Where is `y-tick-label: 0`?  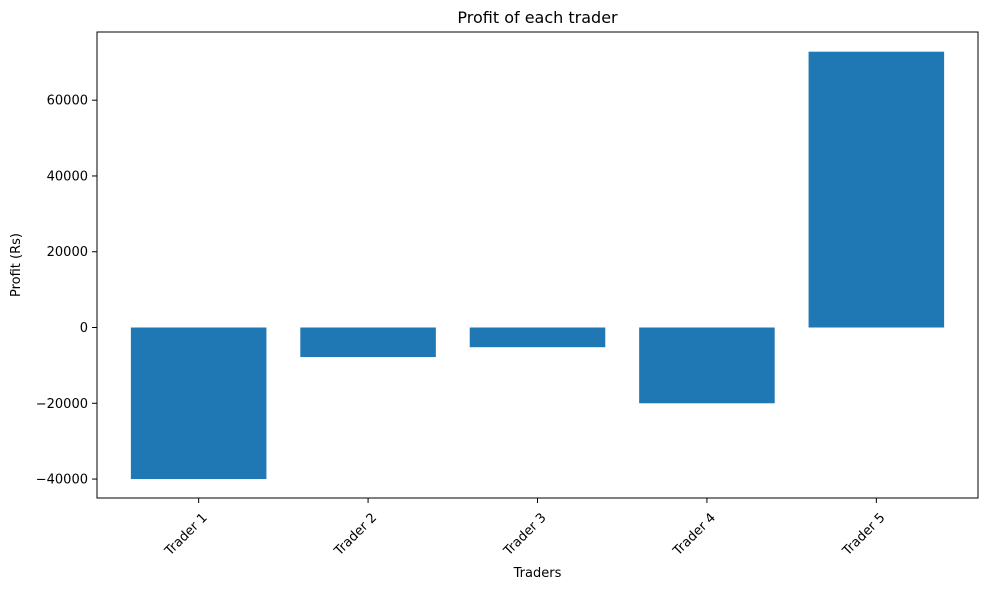 y-tick-label: 0 is located at coordinates (84, 328).